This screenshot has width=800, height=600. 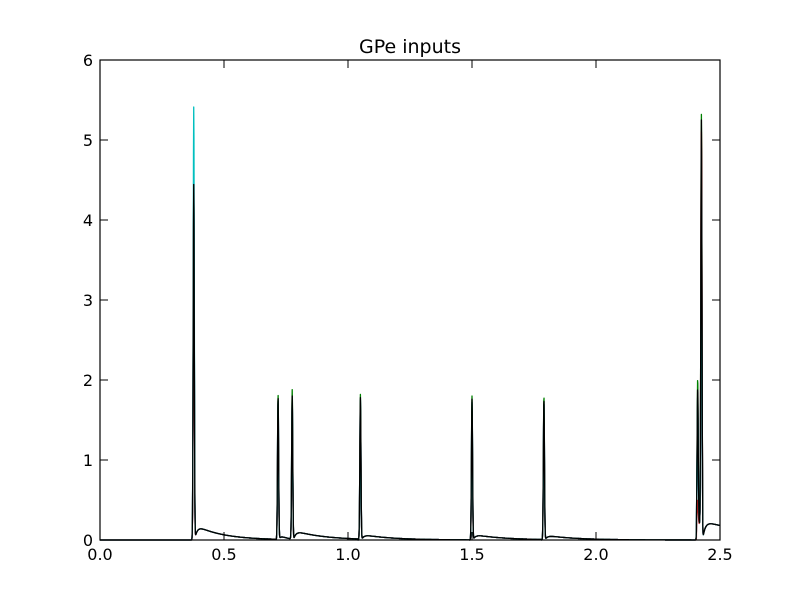 I want to click on x-tick-label: 0.5, so click(x=223, y=554).